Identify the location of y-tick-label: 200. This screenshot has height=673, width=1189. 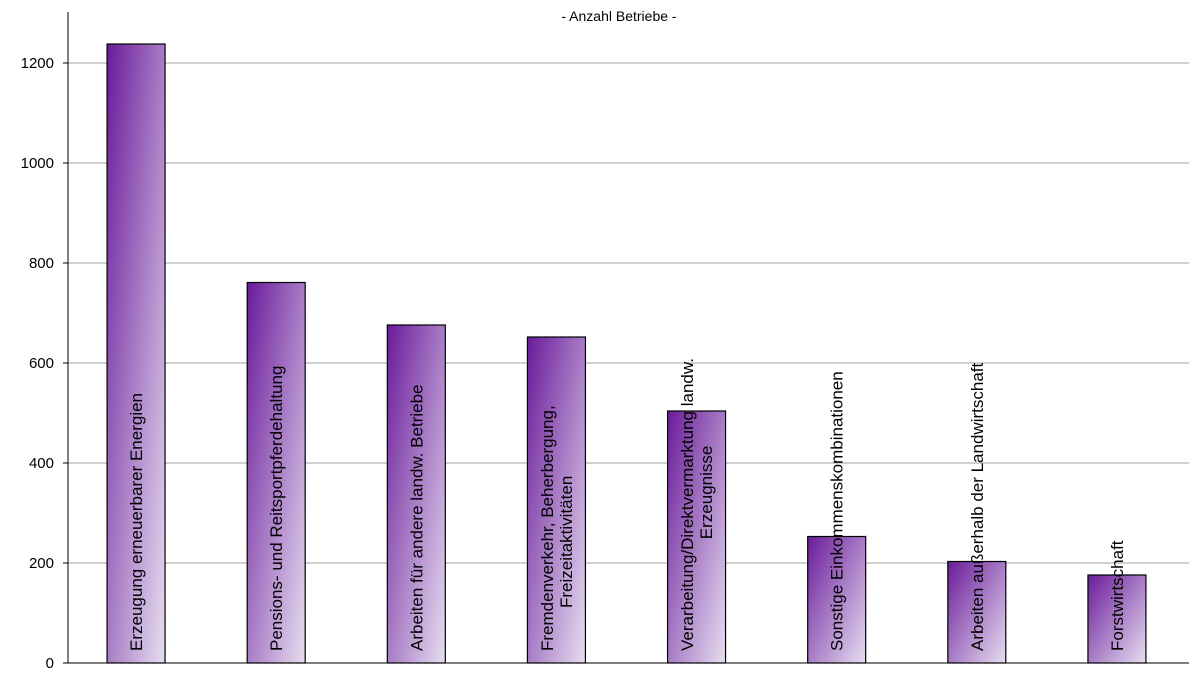
(41, 563).